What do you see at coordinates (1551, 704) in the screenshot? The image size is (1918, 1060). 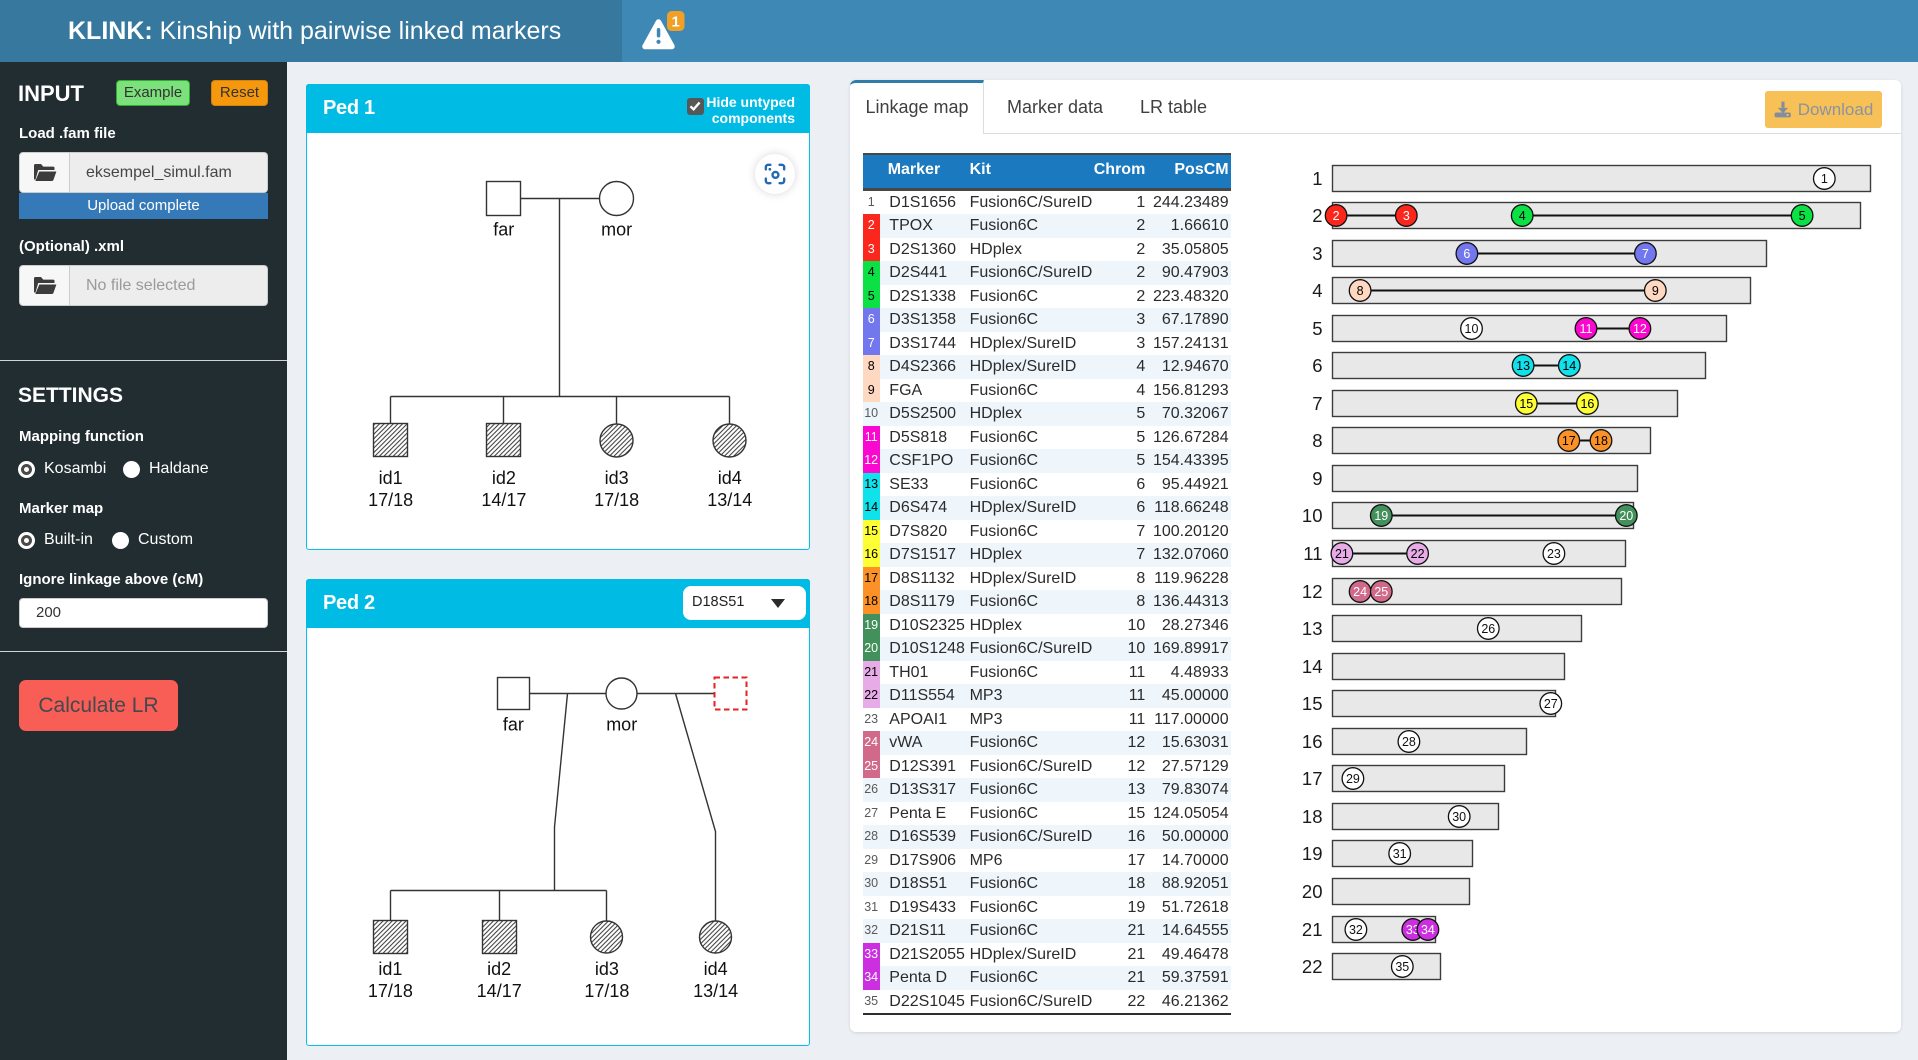 I see `svg-text: 27` at bounding box center [1551, 704].